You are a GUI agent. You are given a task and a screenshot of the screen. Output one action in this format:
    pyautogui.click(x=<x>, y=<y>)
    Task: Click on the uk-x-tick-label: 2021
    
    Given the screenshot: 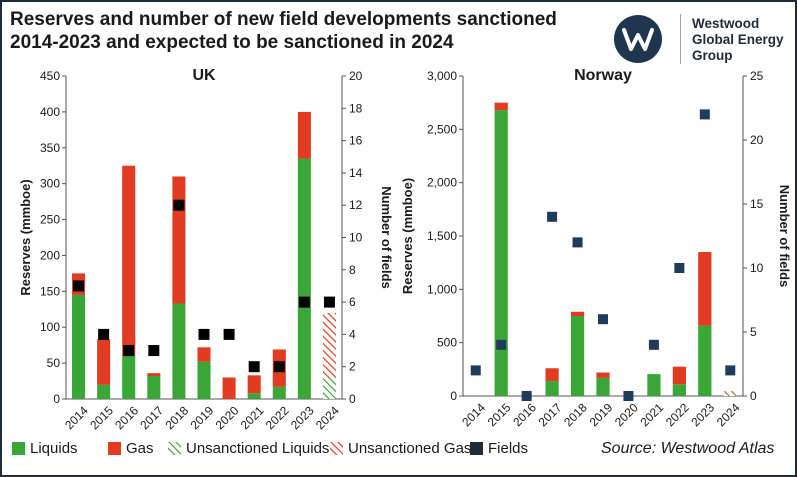 What is the action you would take?
    pyautogui.click(x=252, y=417)
    